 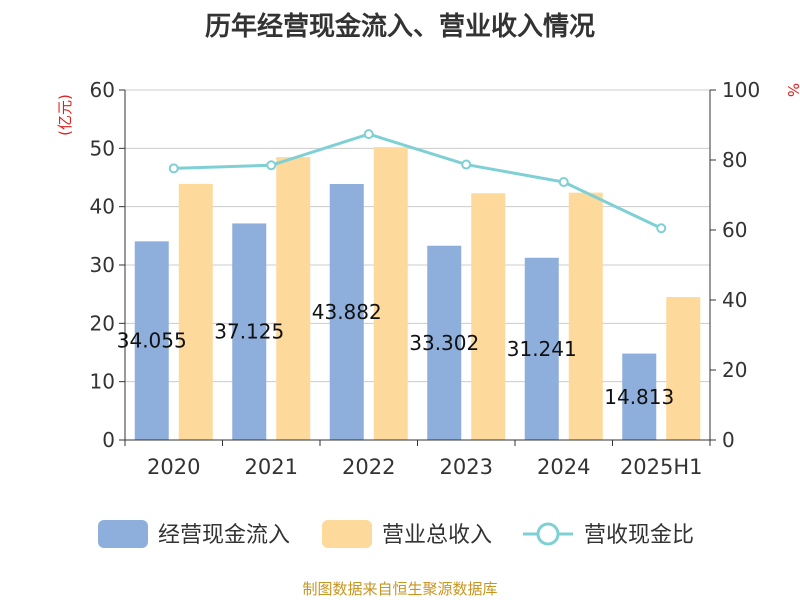 What do you see at coordinates (728, 440) in the screenshot?
I see `y2-tick-label: 0` at bounding box center [728, 440].